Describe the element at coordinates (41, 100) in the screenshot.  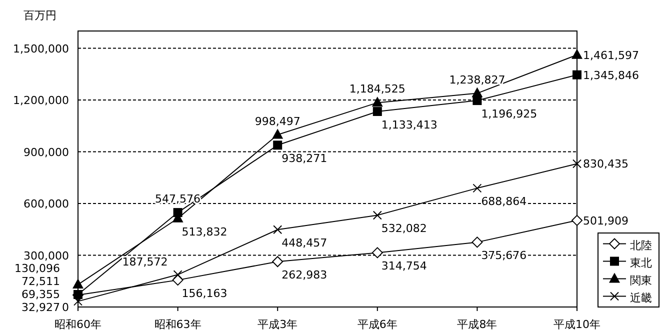
I see `ytick: 1,200,000` at that location.